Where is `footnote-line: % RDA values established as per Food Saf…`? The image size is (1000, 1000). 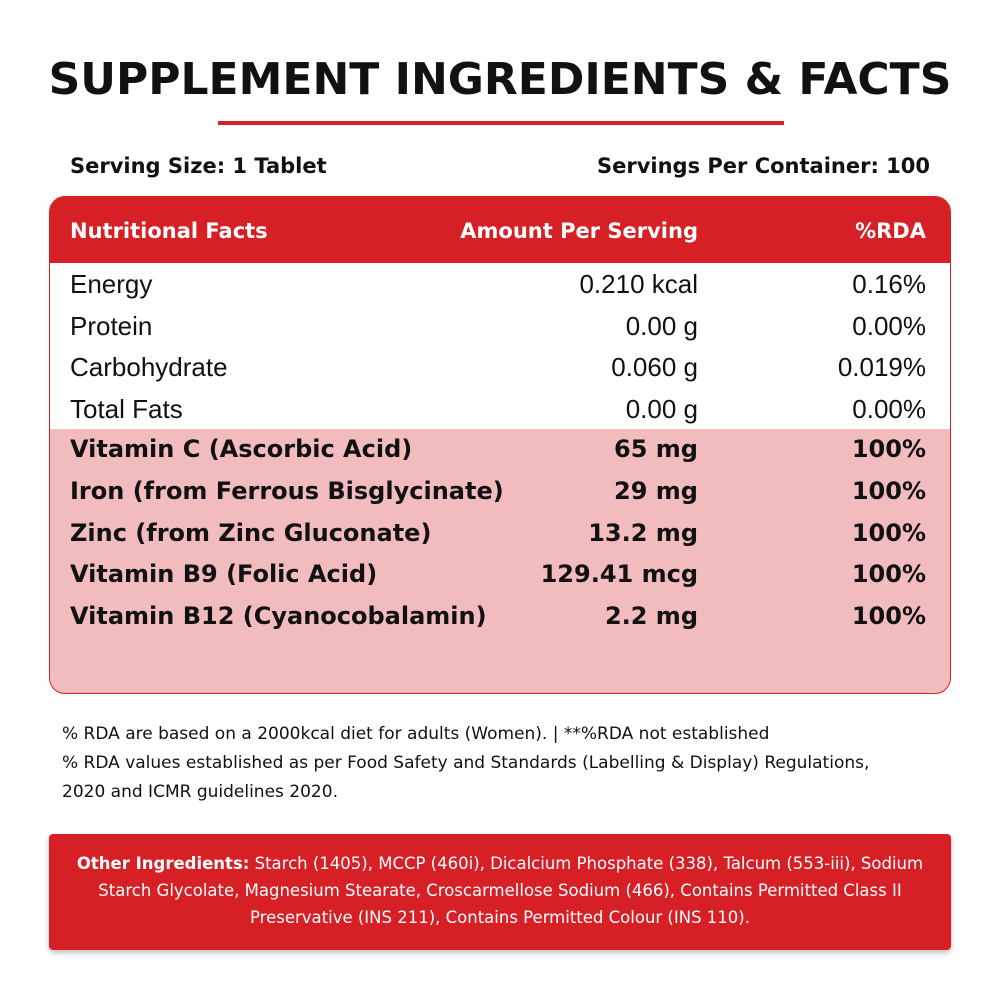 footnote-line: % RDA values established as per Food Saf… is located at coordinates (466, 763).